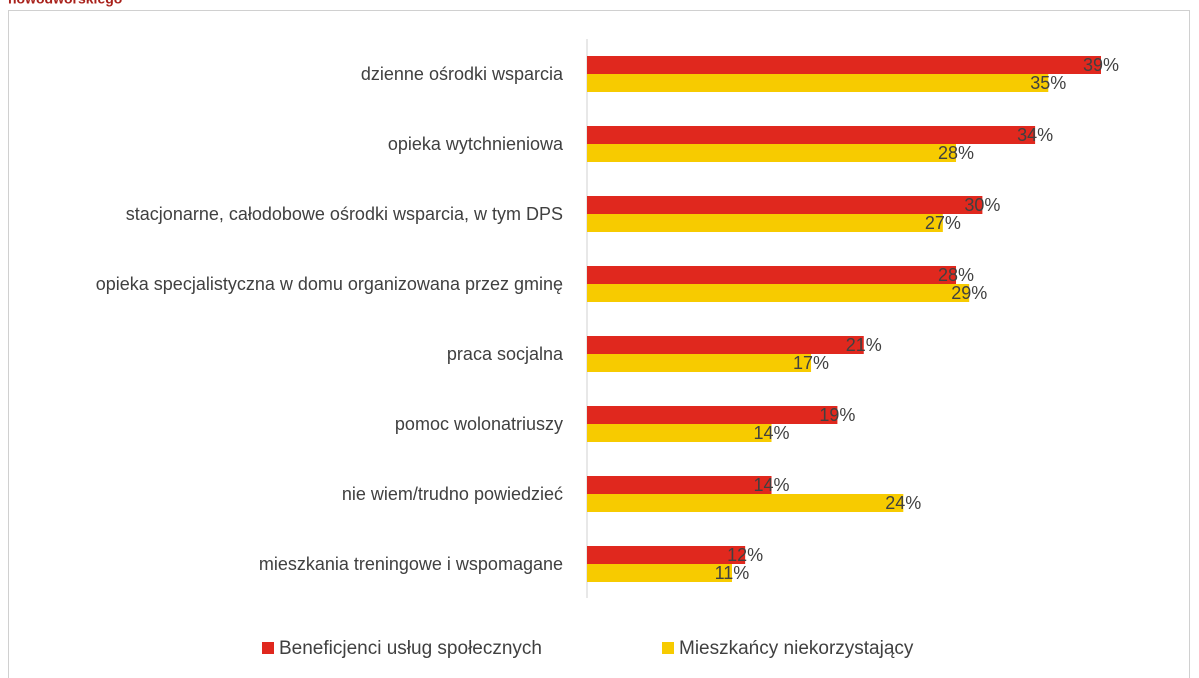 Image resolution: width=1199 pixels, height=678 pixels. What do you see at coordinates (478, 424) in the screenshot?
I see `category-text: pomoc wolonatriuszy` at bounding box center [478, 424].